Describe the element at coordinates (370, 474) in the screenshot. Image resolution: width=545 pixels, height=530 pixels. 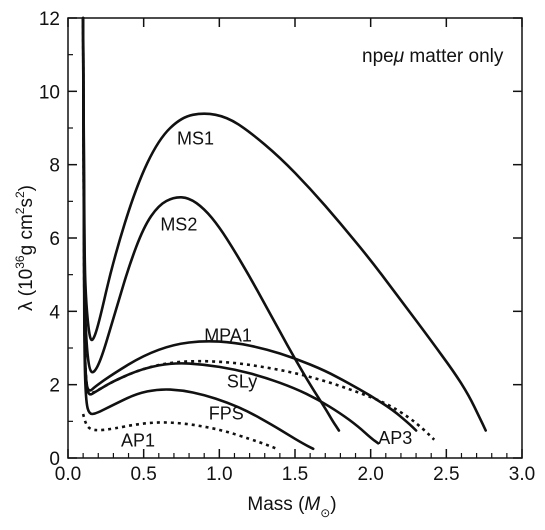
I see `x-tick-label: 2.0` at that location.